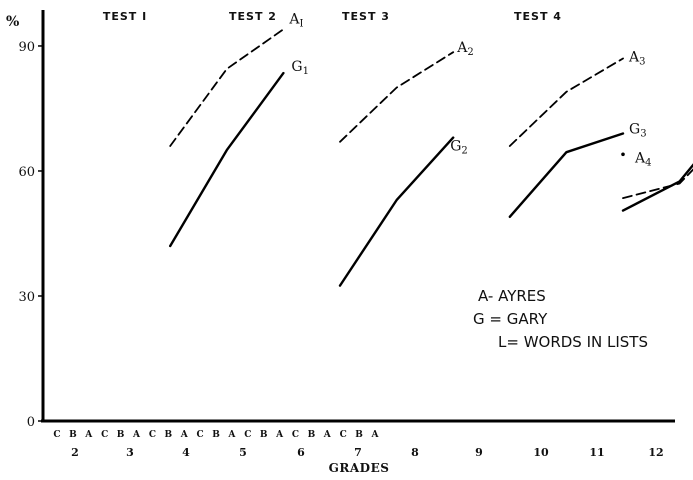  Describe the element at coordinates (638, 130) in the screenshot. I see `series-label-g3: G3` at that location.